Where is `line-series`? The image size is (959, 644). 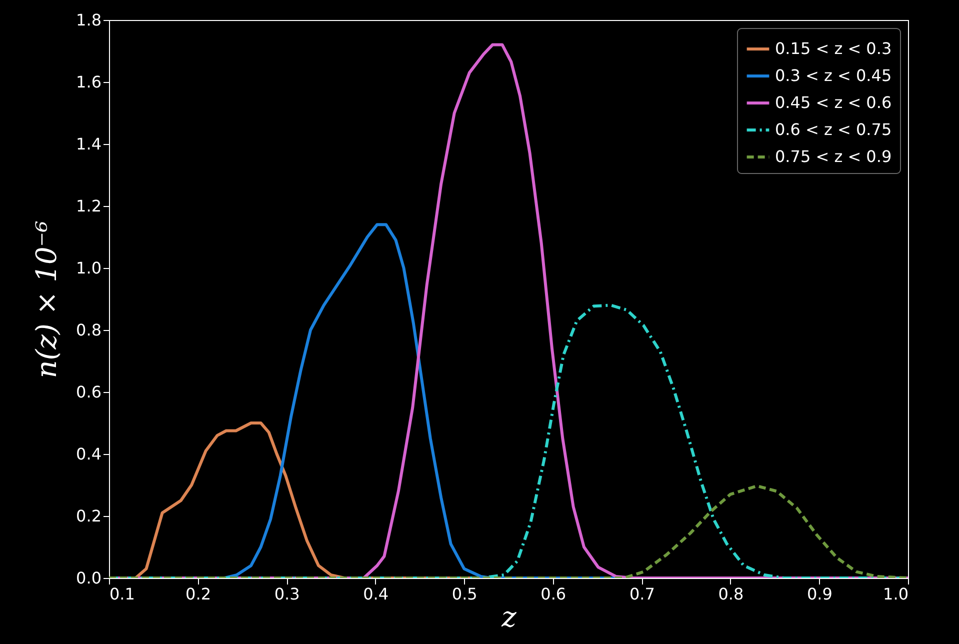 line-series is located at coordinates (508, 531).